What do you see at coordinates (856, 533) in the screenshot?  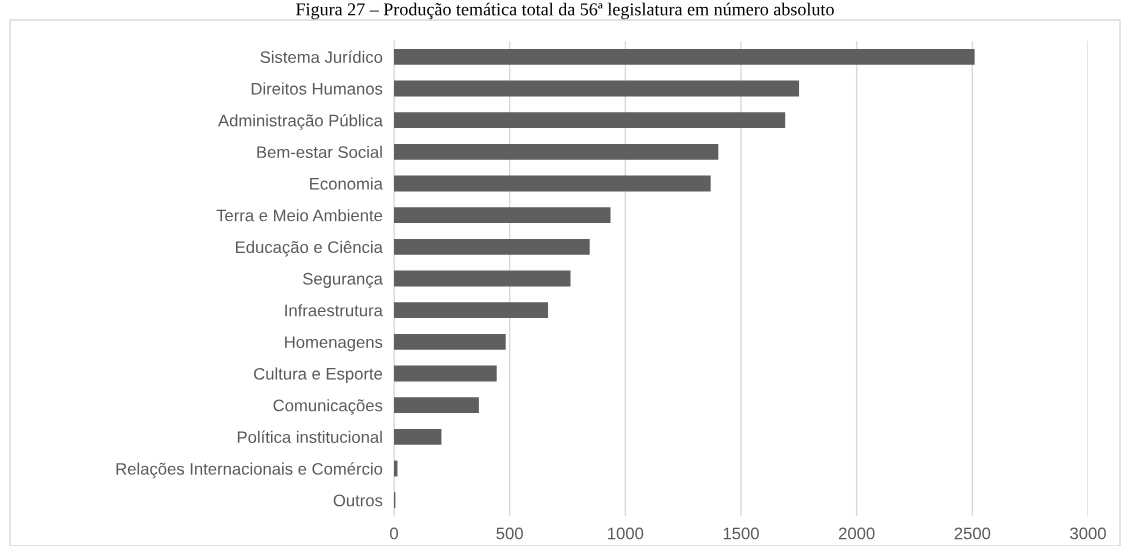 I see `x-tick-label: 2000` at bounding box center [856, 533].